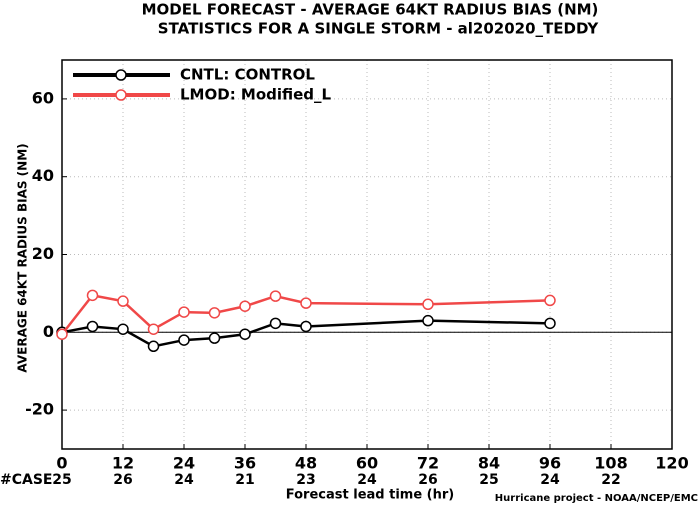 This screenshot has height=506, width=700. Describe the element at coordinates (23, 257) in the screenshot. I see `y-axis-label: AVERAGE 64KT RADIUS BIAS (NM)` at that location.